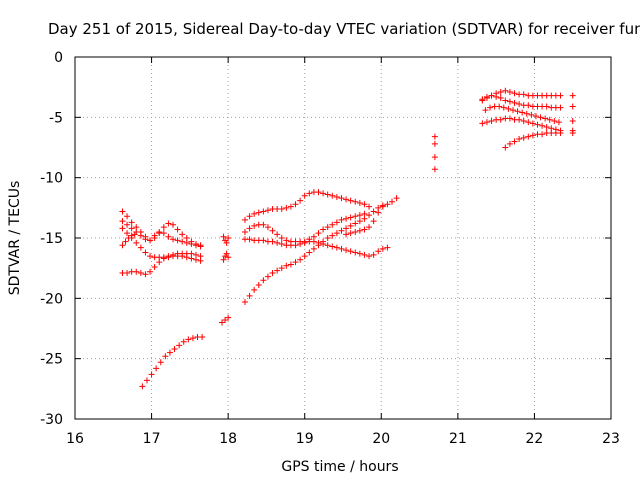 The height and width of the screenshot is (480, 640). Describe the element at coordinates (58, 58) in the screenshot. I see `y-tick-label: 0` at that location.